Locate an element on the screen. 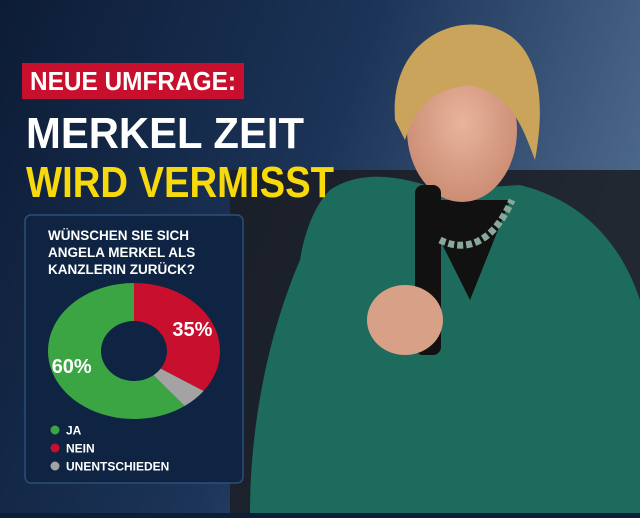 This screenshot has width=640, height=518. kicker: NEUE UMFRAGE: is located at coordinates (133, 81).